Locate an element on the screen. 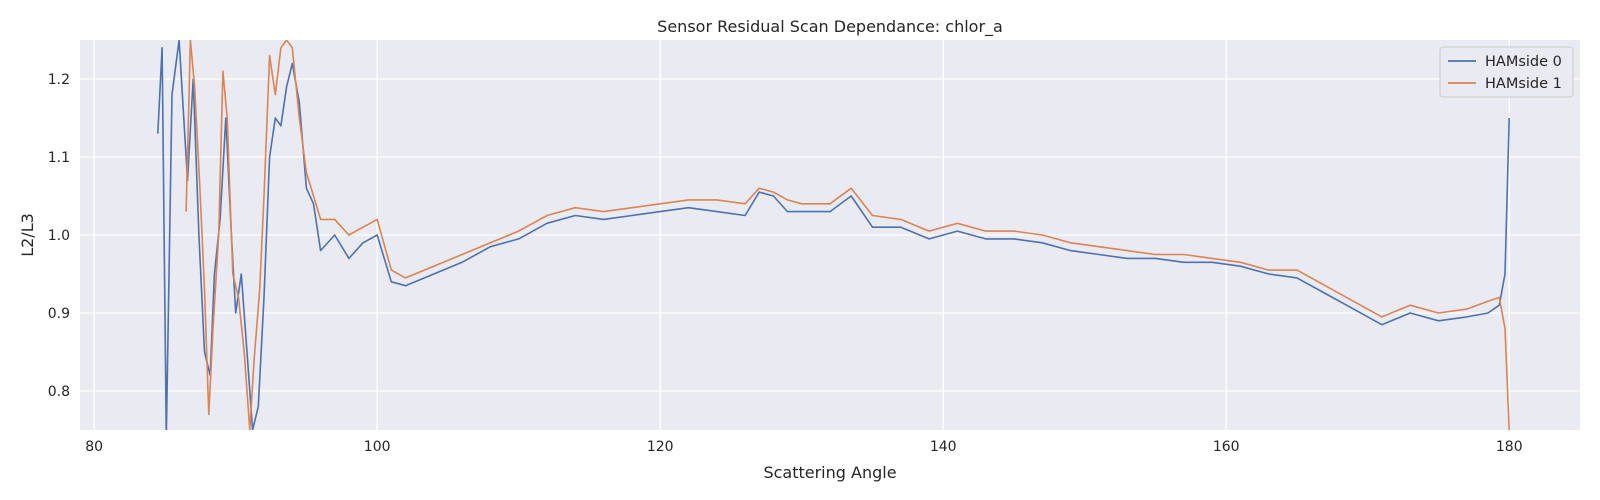 The image size is (1600, 500). x-tick-label: 180 is located at coordinates (1509, 447).